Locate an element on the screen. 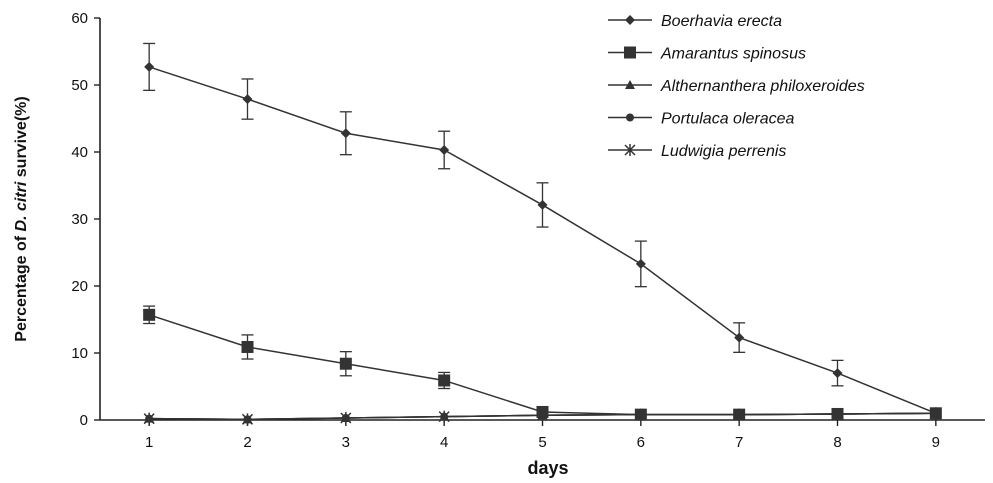 Image resolution: width=993 pixels, height=483 pixels. x-tick-label: 8 is located at coordinates (837, 442).